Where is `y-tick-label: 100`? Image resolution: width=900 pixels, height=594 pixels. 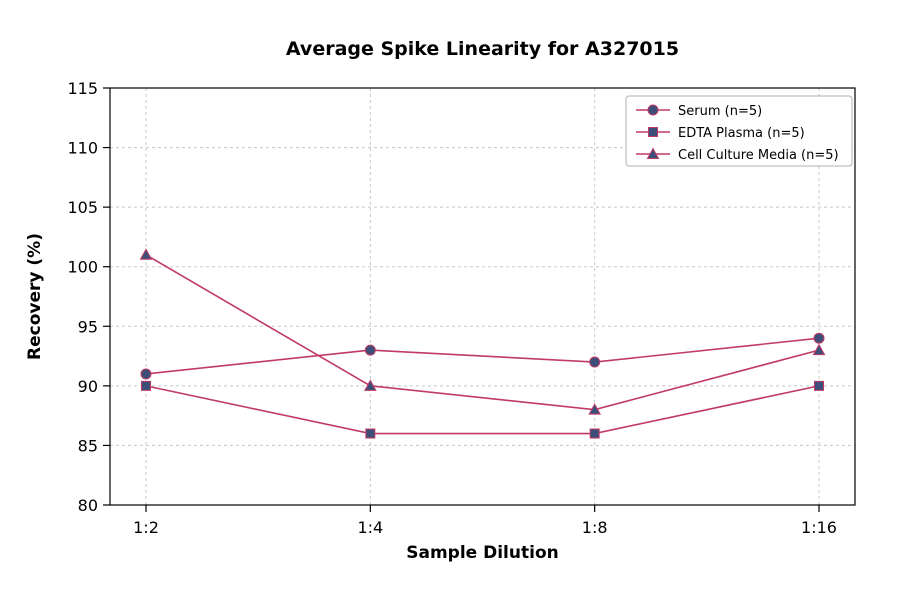
y-tick-label: 100 is located at coordinates (82, 267).